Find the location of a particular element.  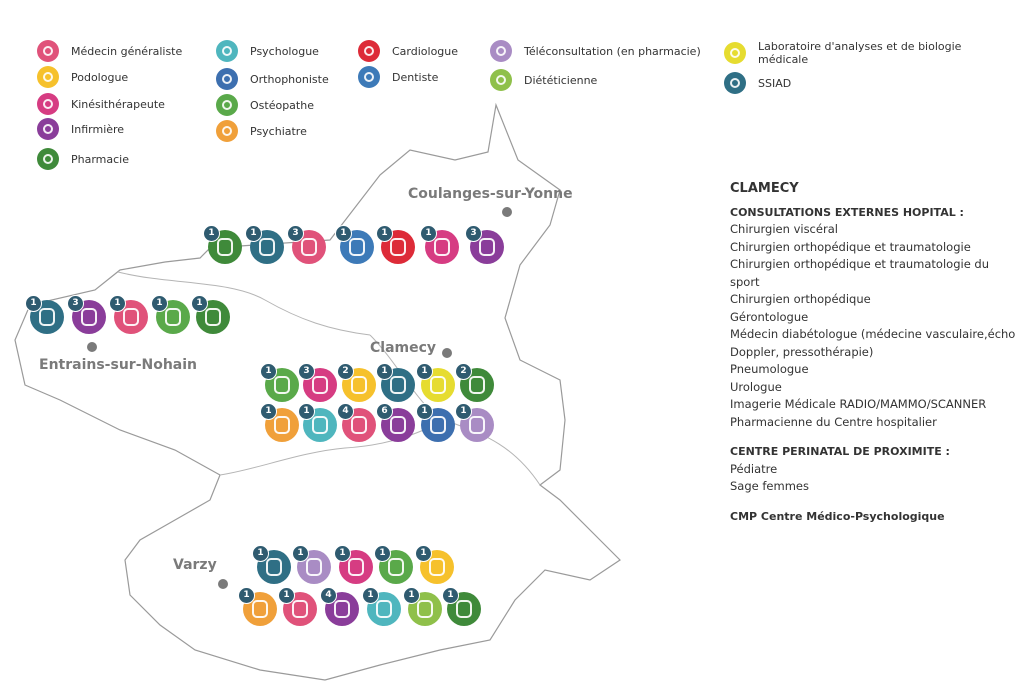

panel-title: CLAMECY is located at coordinates (764, 188).